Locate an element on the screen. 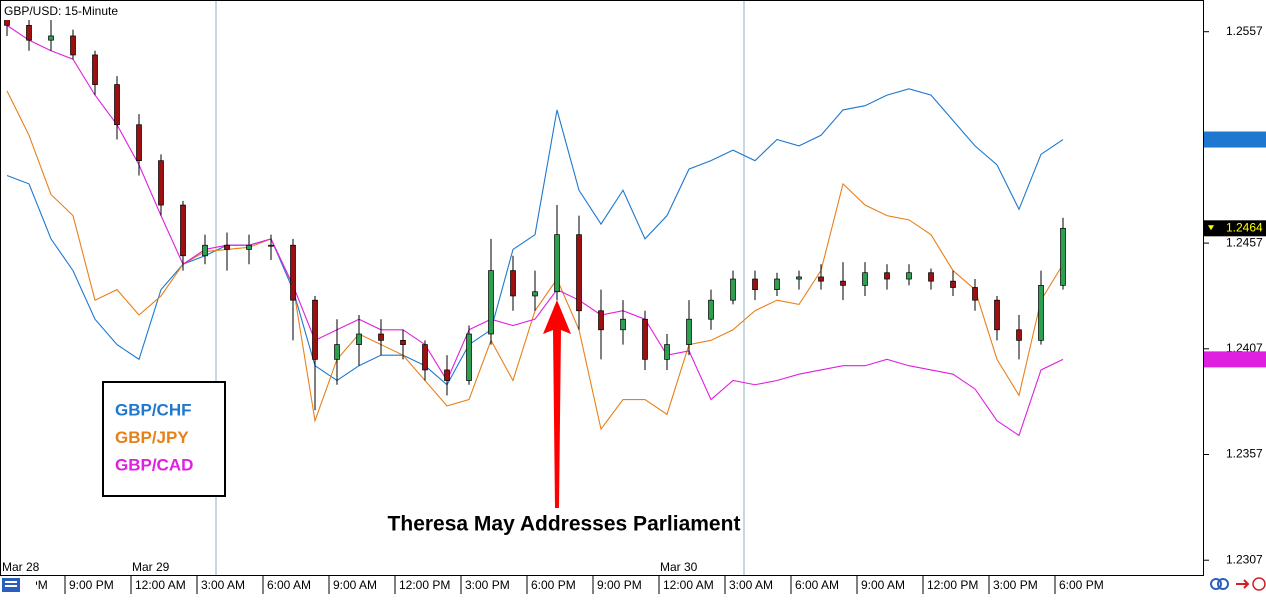 Image resolution: width=1266 pixels, height=601 pixels. chart-title: GBP/USD: 15-Minute is located at coordinates (61, 11).